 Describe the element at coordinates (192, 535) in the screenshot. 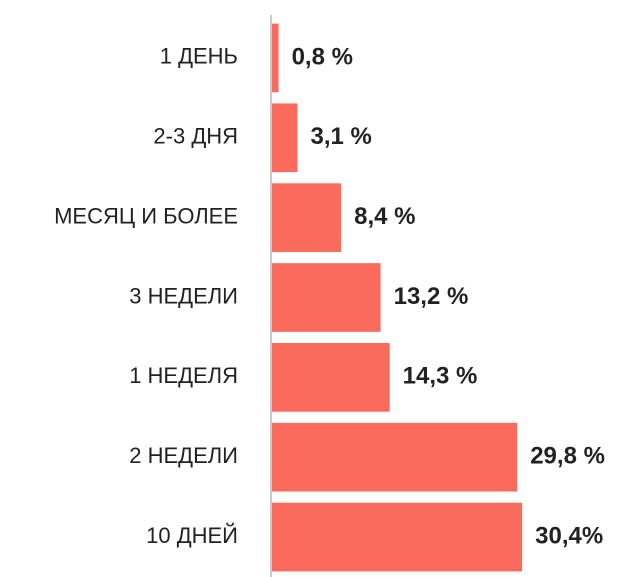

I see `category-label: 10 ДНЕЙ` at that location.